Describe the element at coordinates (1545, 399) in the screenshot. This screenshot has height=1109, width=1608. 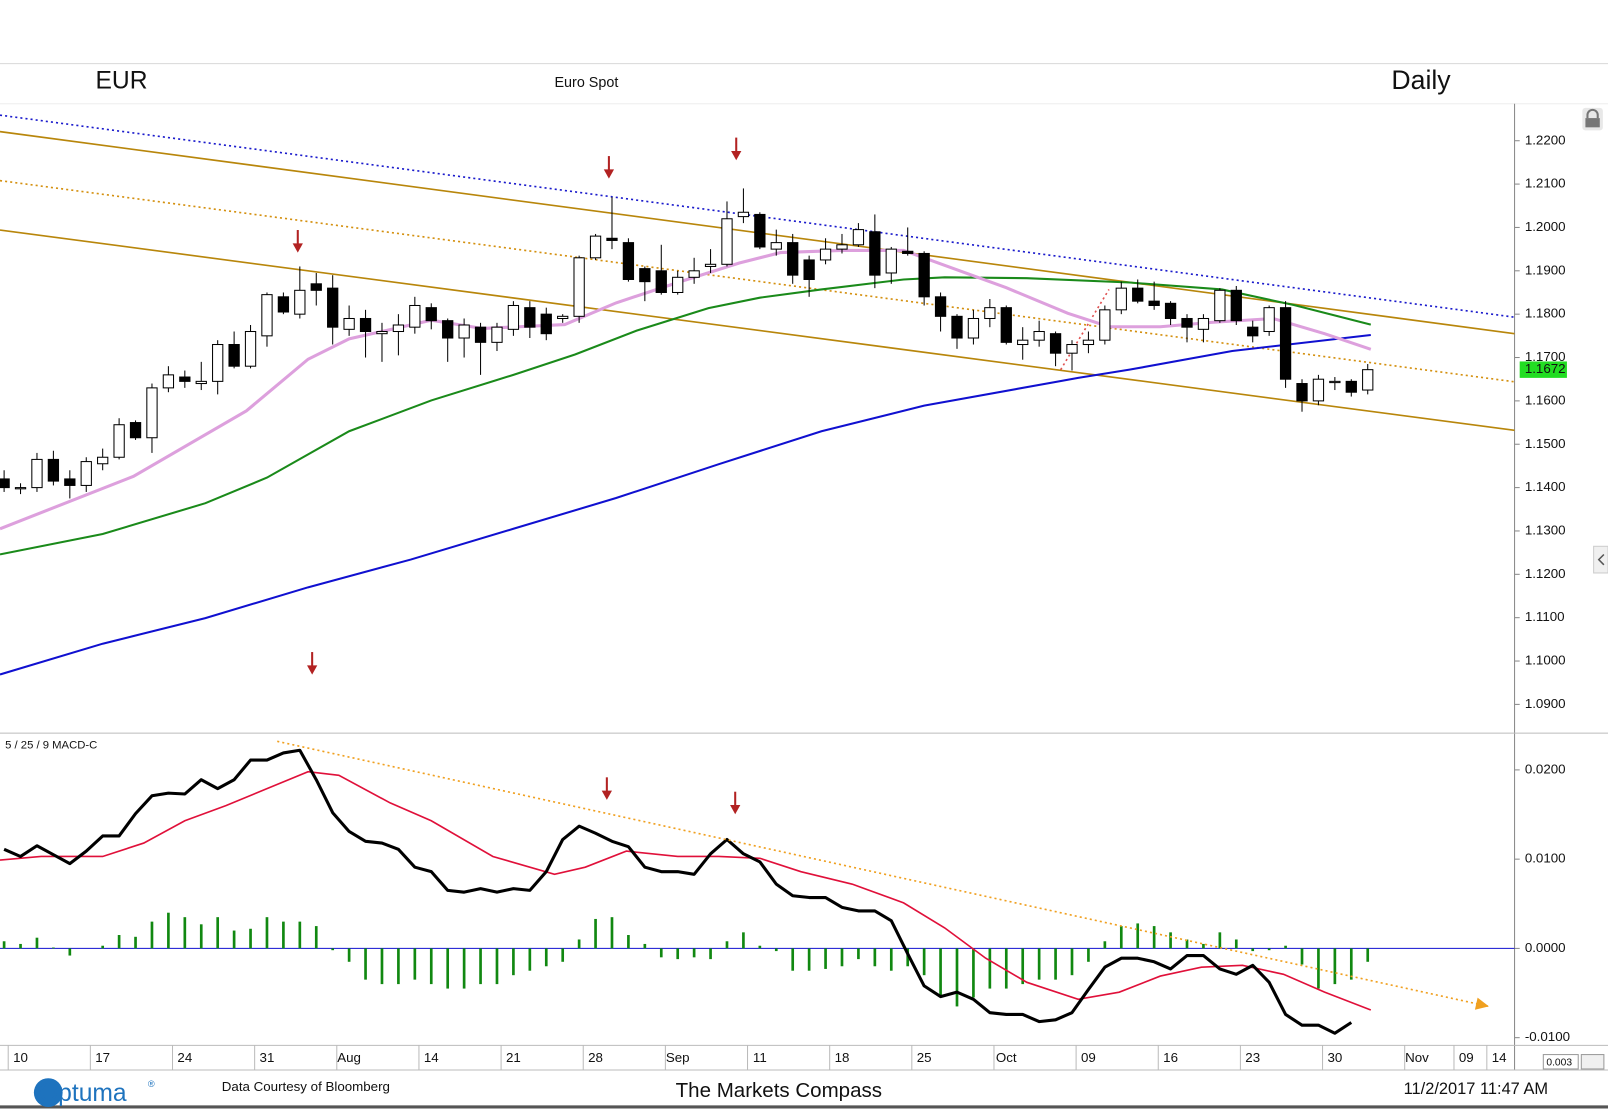
I see `y-tick-label: 1.1600` at that location.